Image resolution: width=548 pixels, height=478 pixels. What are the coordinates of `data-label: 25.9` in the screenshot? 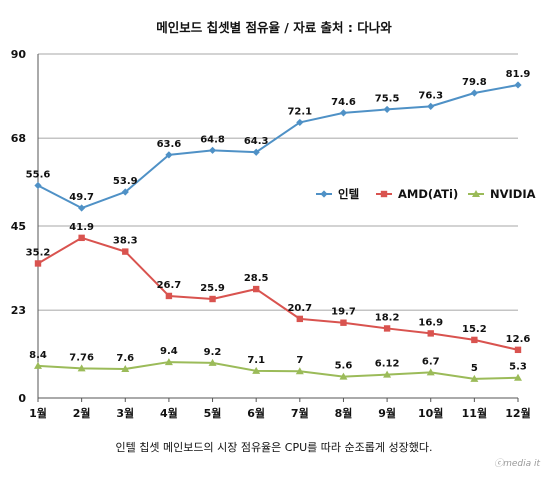 It's located at (212, 288).